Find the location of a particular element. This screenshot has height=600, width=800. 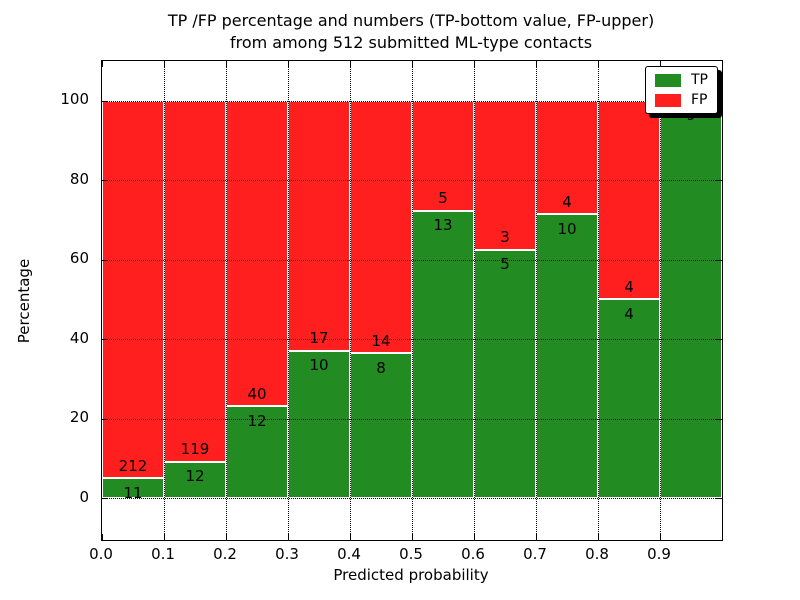

bar-count-label-tp: 8 is located at coordinates (381, 367).